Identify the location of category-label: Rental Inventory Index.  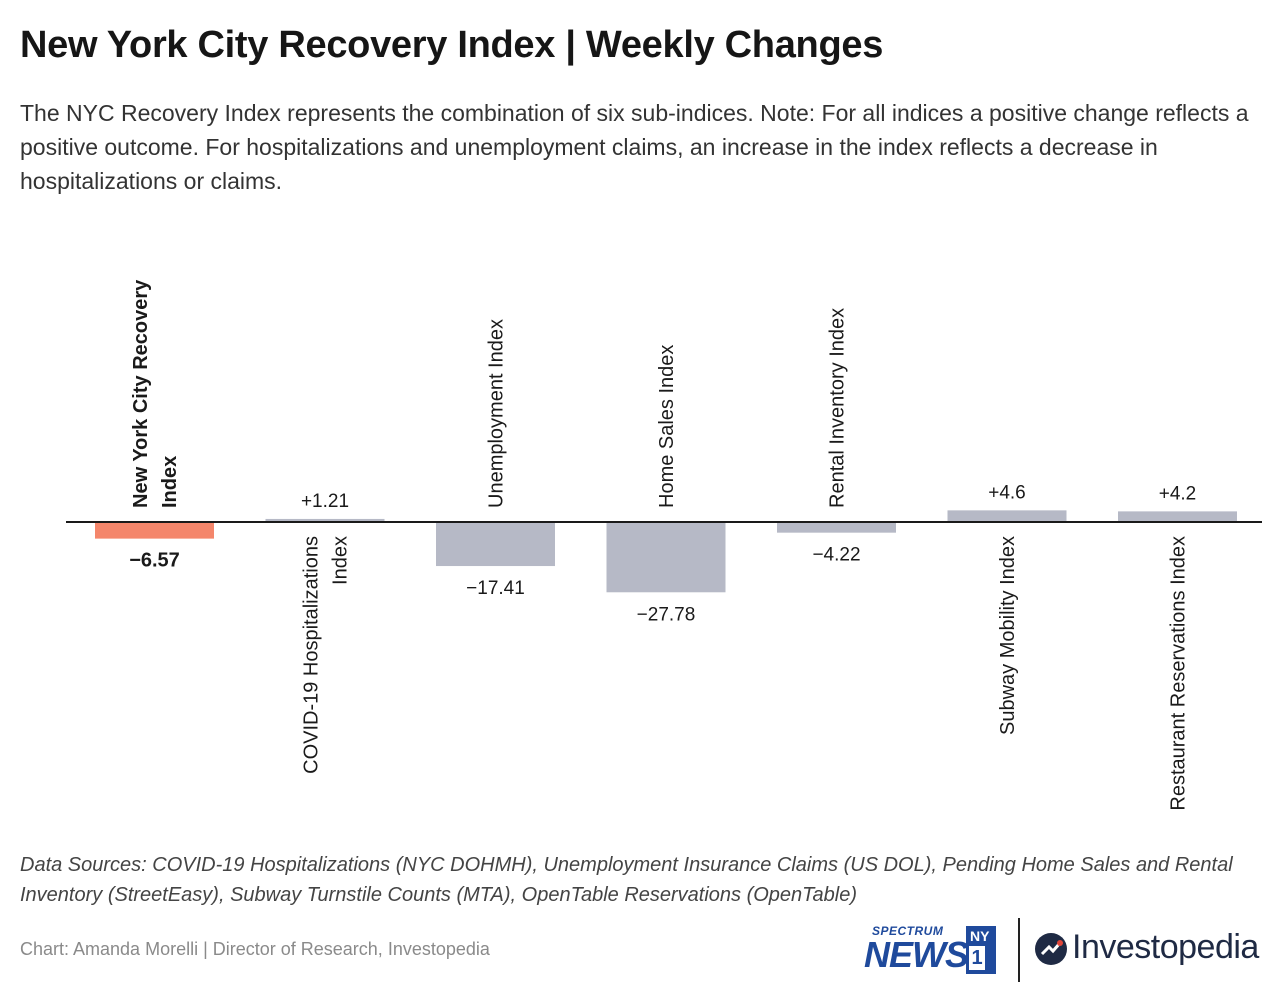
(838, 408).